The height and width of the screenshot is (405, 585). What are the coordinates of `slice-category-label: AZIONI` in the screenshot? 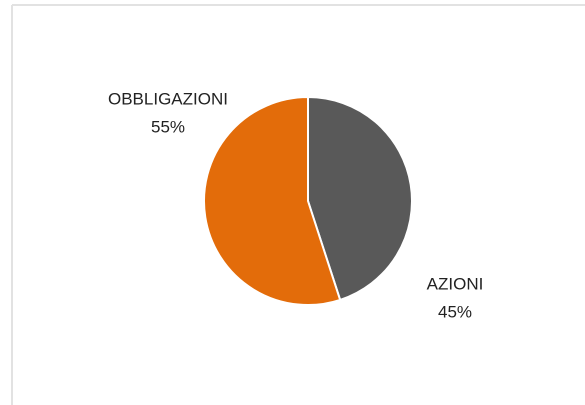 It's located at (455, 283).